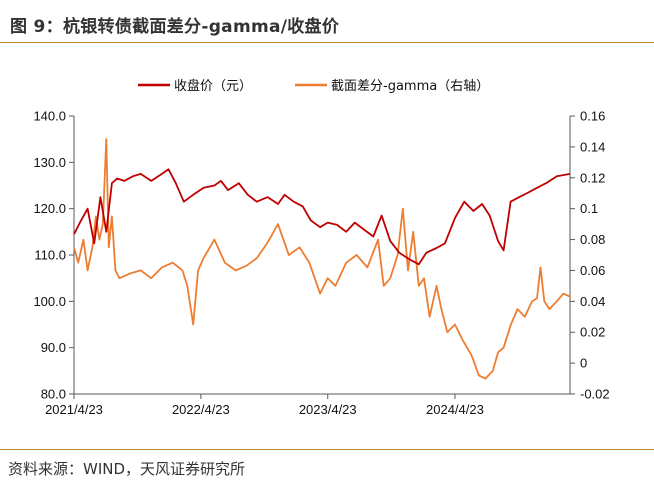 The image size is (654, 497). Describe the element at coordinates (592, 146) in the screenshot. I see `y-right-tick-label: 0.14` at that location.